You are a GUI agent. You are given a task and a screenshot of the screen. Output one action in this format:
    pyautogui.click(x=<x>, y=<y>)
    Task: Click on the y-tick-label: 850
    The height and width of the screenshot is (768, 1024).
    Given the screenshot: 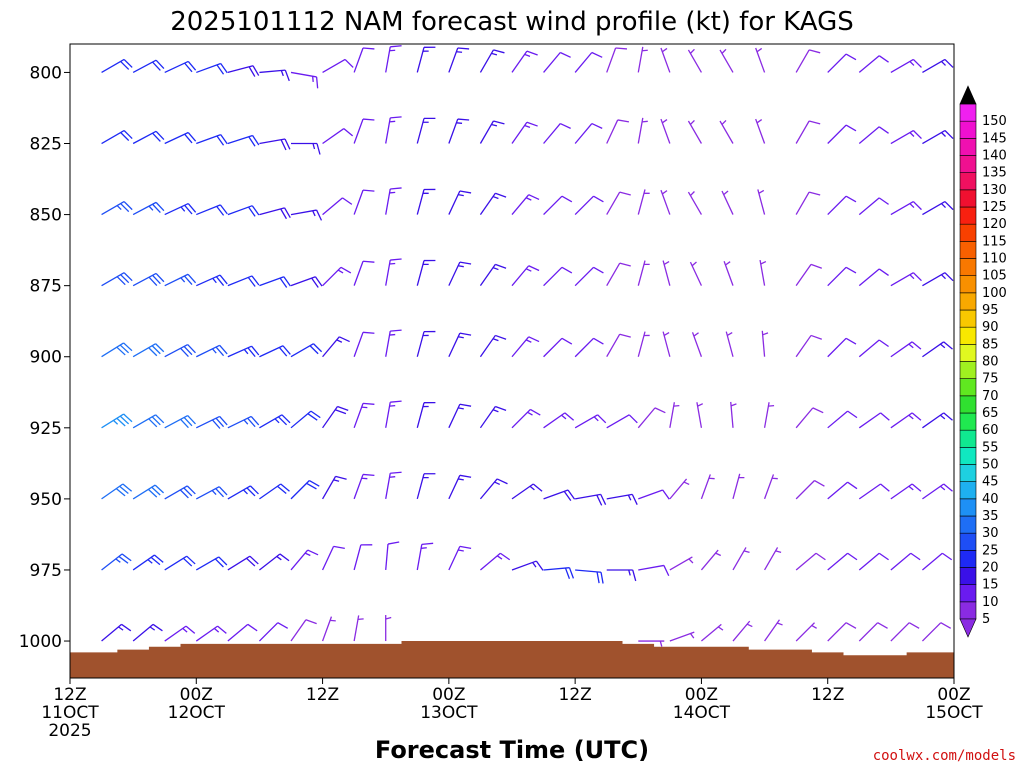 What is the action you would take?
    pyautogui.click(x=46, y=216)
    